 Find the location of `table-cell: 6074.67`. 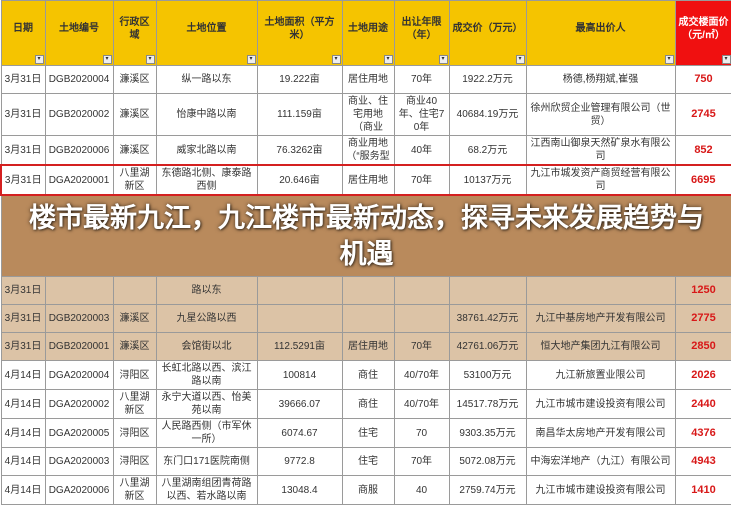

table-cell: 6074.67 is located at coordinates (299, 433).